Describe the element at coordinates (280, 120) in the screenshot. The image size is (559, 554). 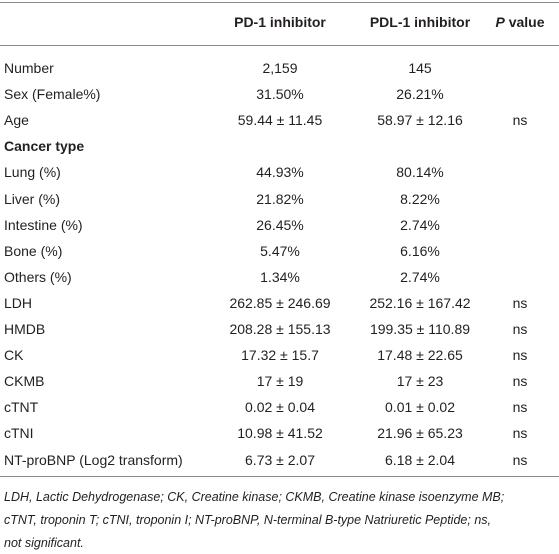
I see `pd1-value: 59.44 ± 11.45` at that location.